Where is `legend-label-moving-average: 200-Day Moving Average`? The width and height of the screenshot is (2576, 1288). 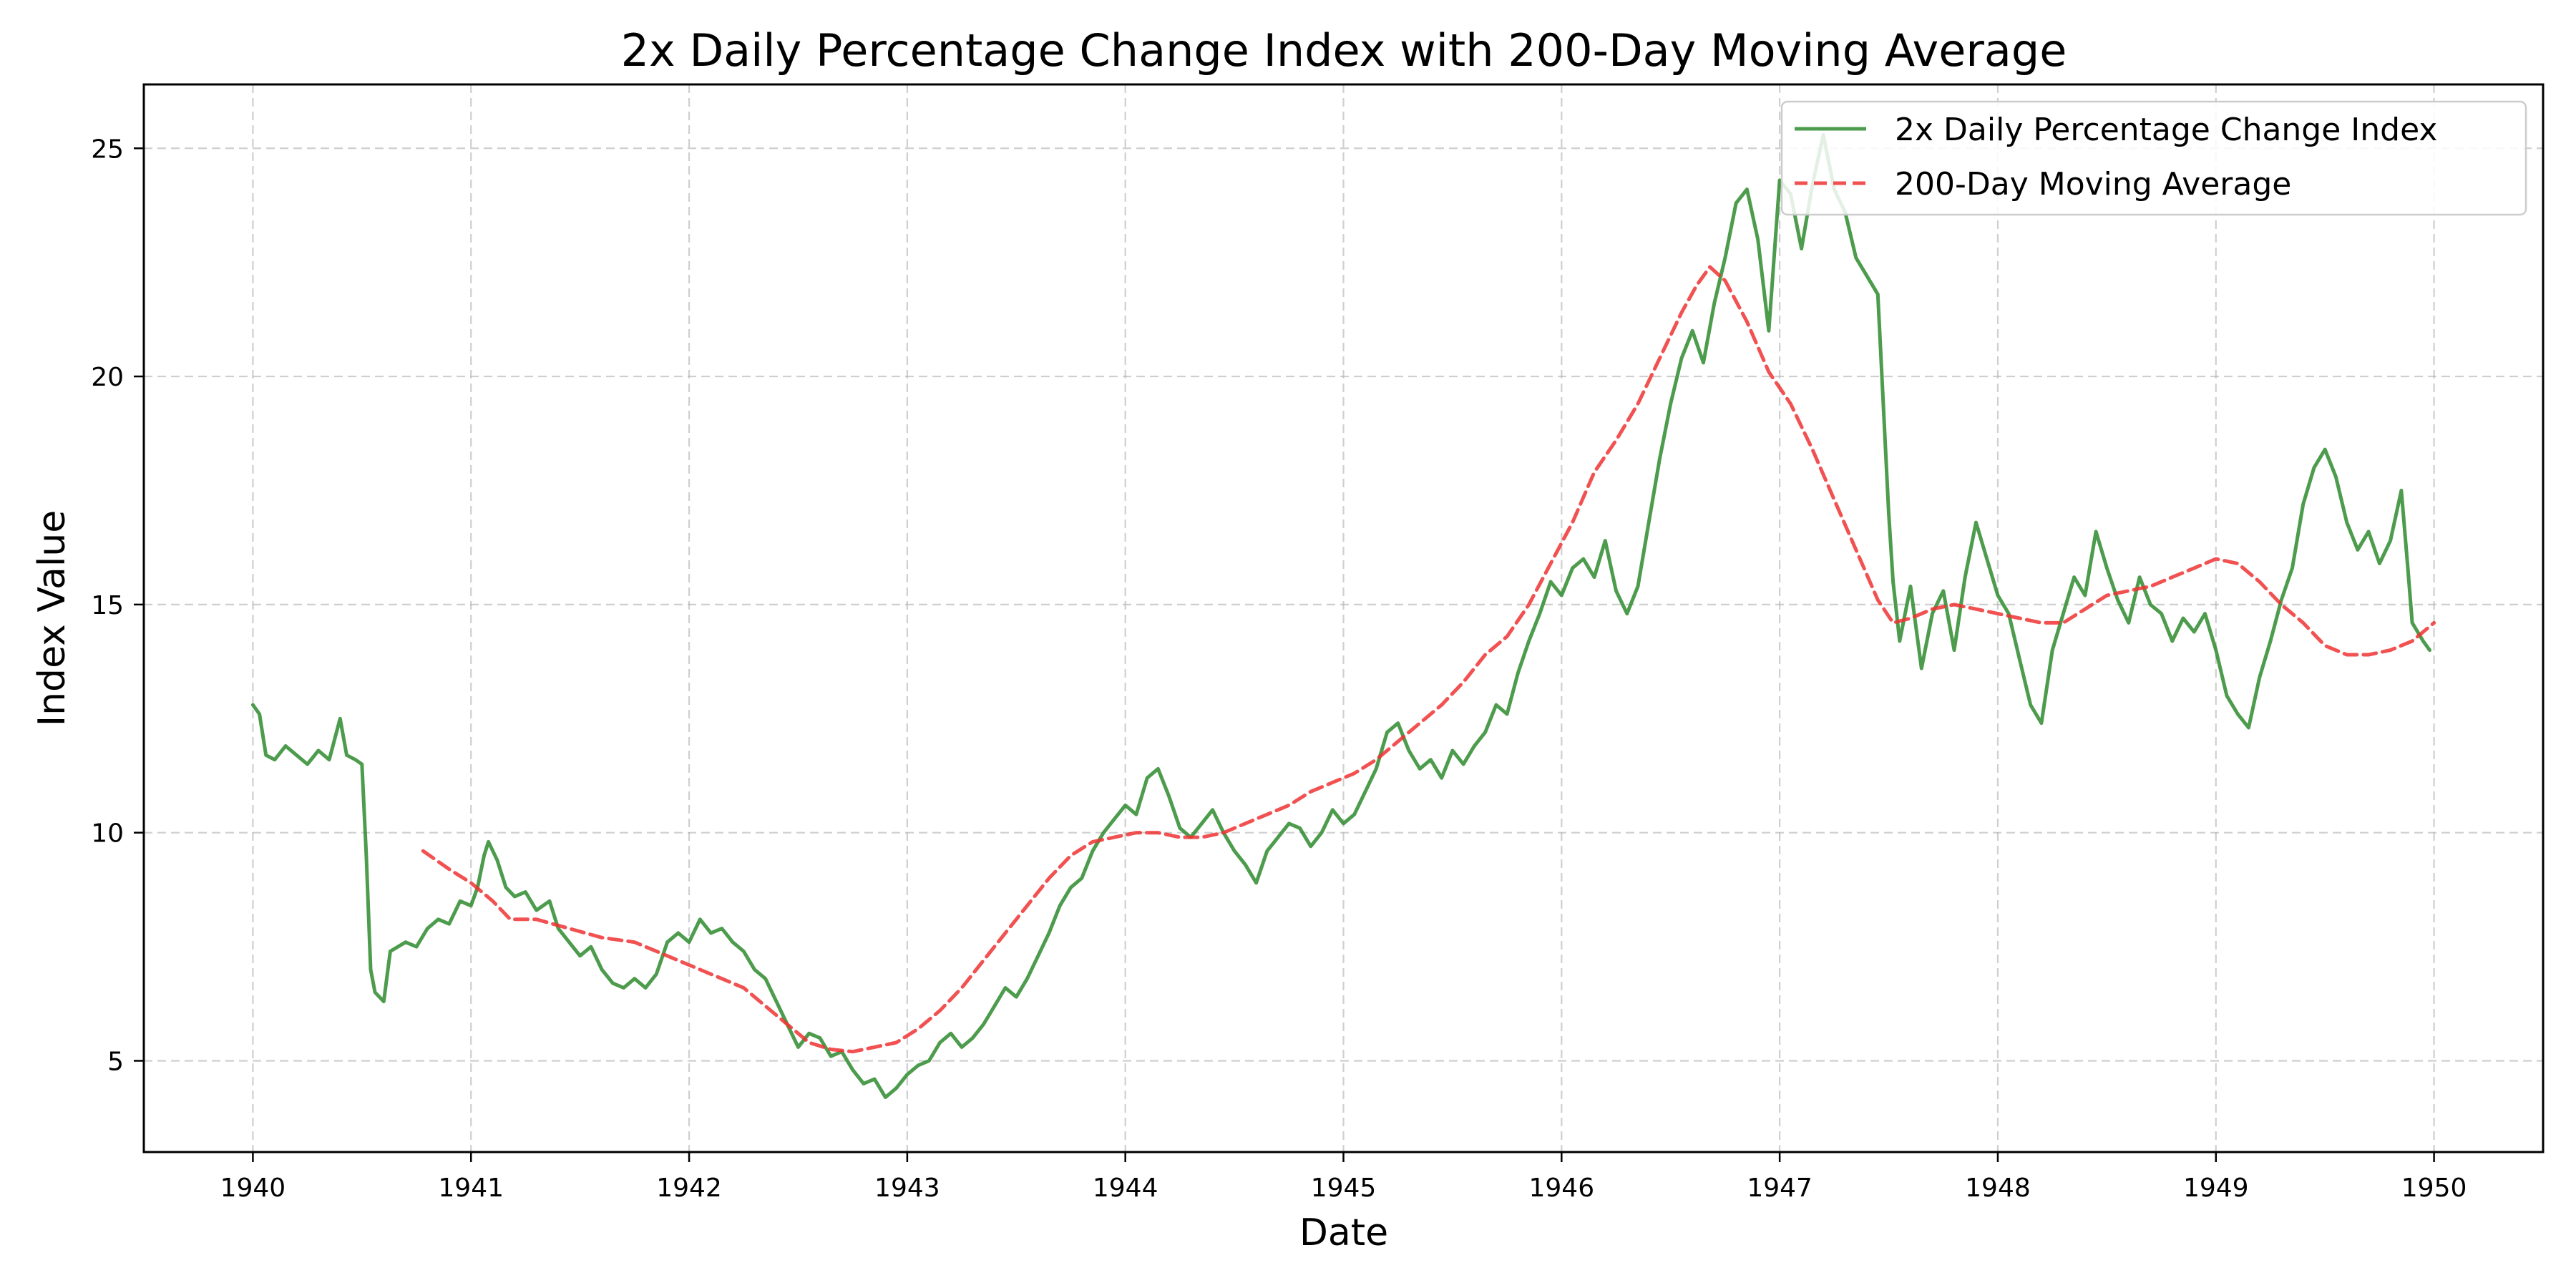
legend-label-moving-average: 200-Day Moving Average is located at coordinates (2093, 184).